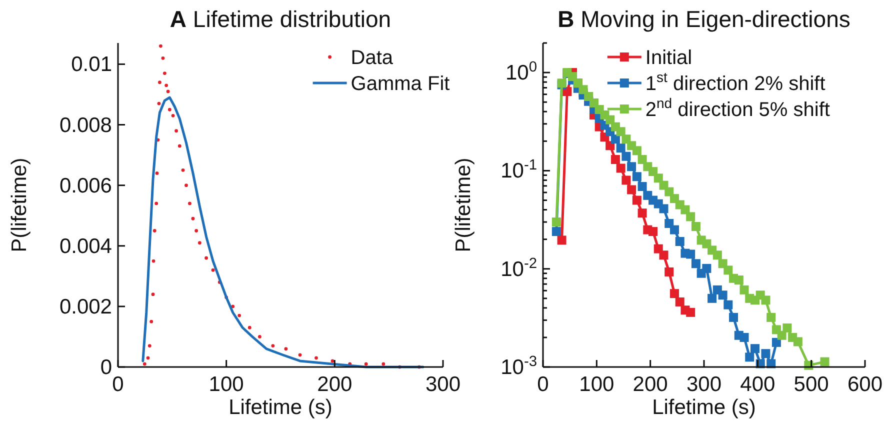 This screenshot has width=888, height=425. Describe the element at coordinates (518, 366) in the screenshot. I see `y-tick-label: 10$^{-3}$` at that location.